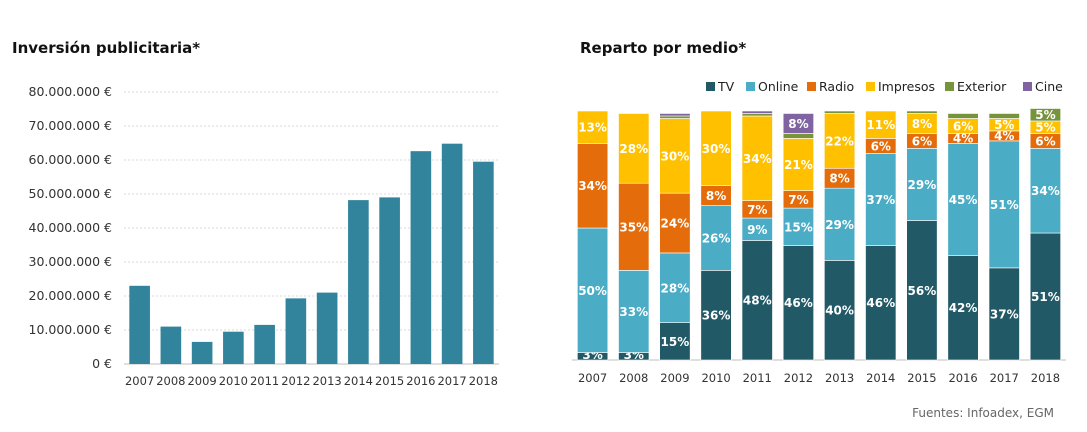 The height and width of the screenshot is (432, 1087). I want to click on segment-online-2015, so click(922, 184).